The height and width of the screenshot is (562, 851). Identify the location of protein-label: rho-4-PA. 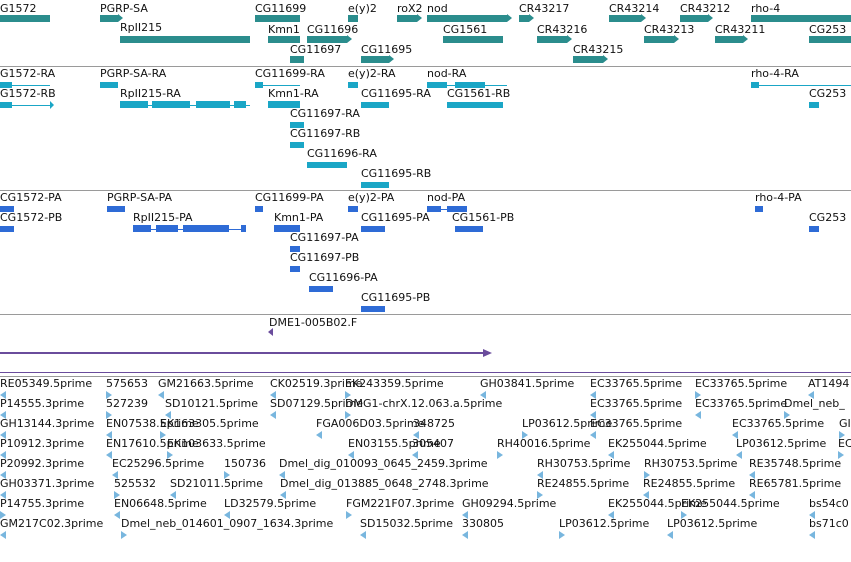
(778, 197).